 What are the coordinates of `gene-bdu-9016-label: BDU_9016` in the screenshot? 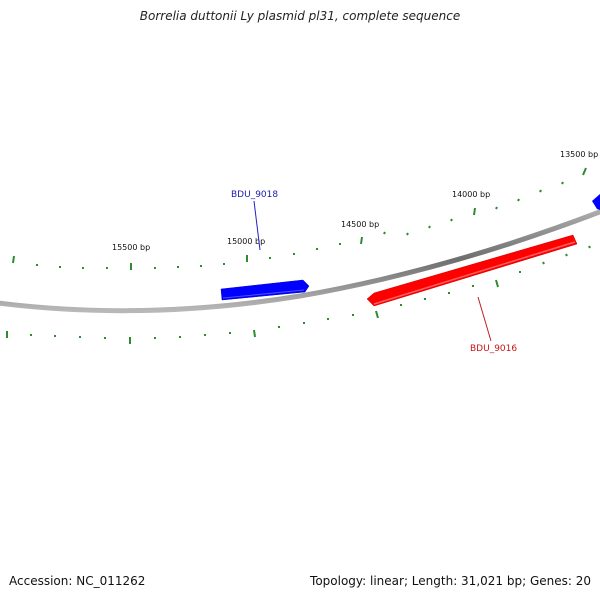 It's located at (493, 349).